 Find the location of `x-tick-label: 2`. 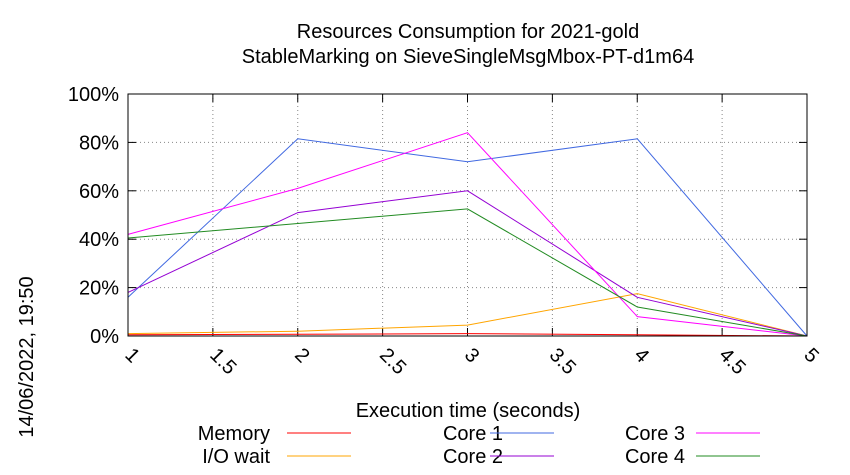

x-tick-label: 2 is located at coordinates (301, 355).